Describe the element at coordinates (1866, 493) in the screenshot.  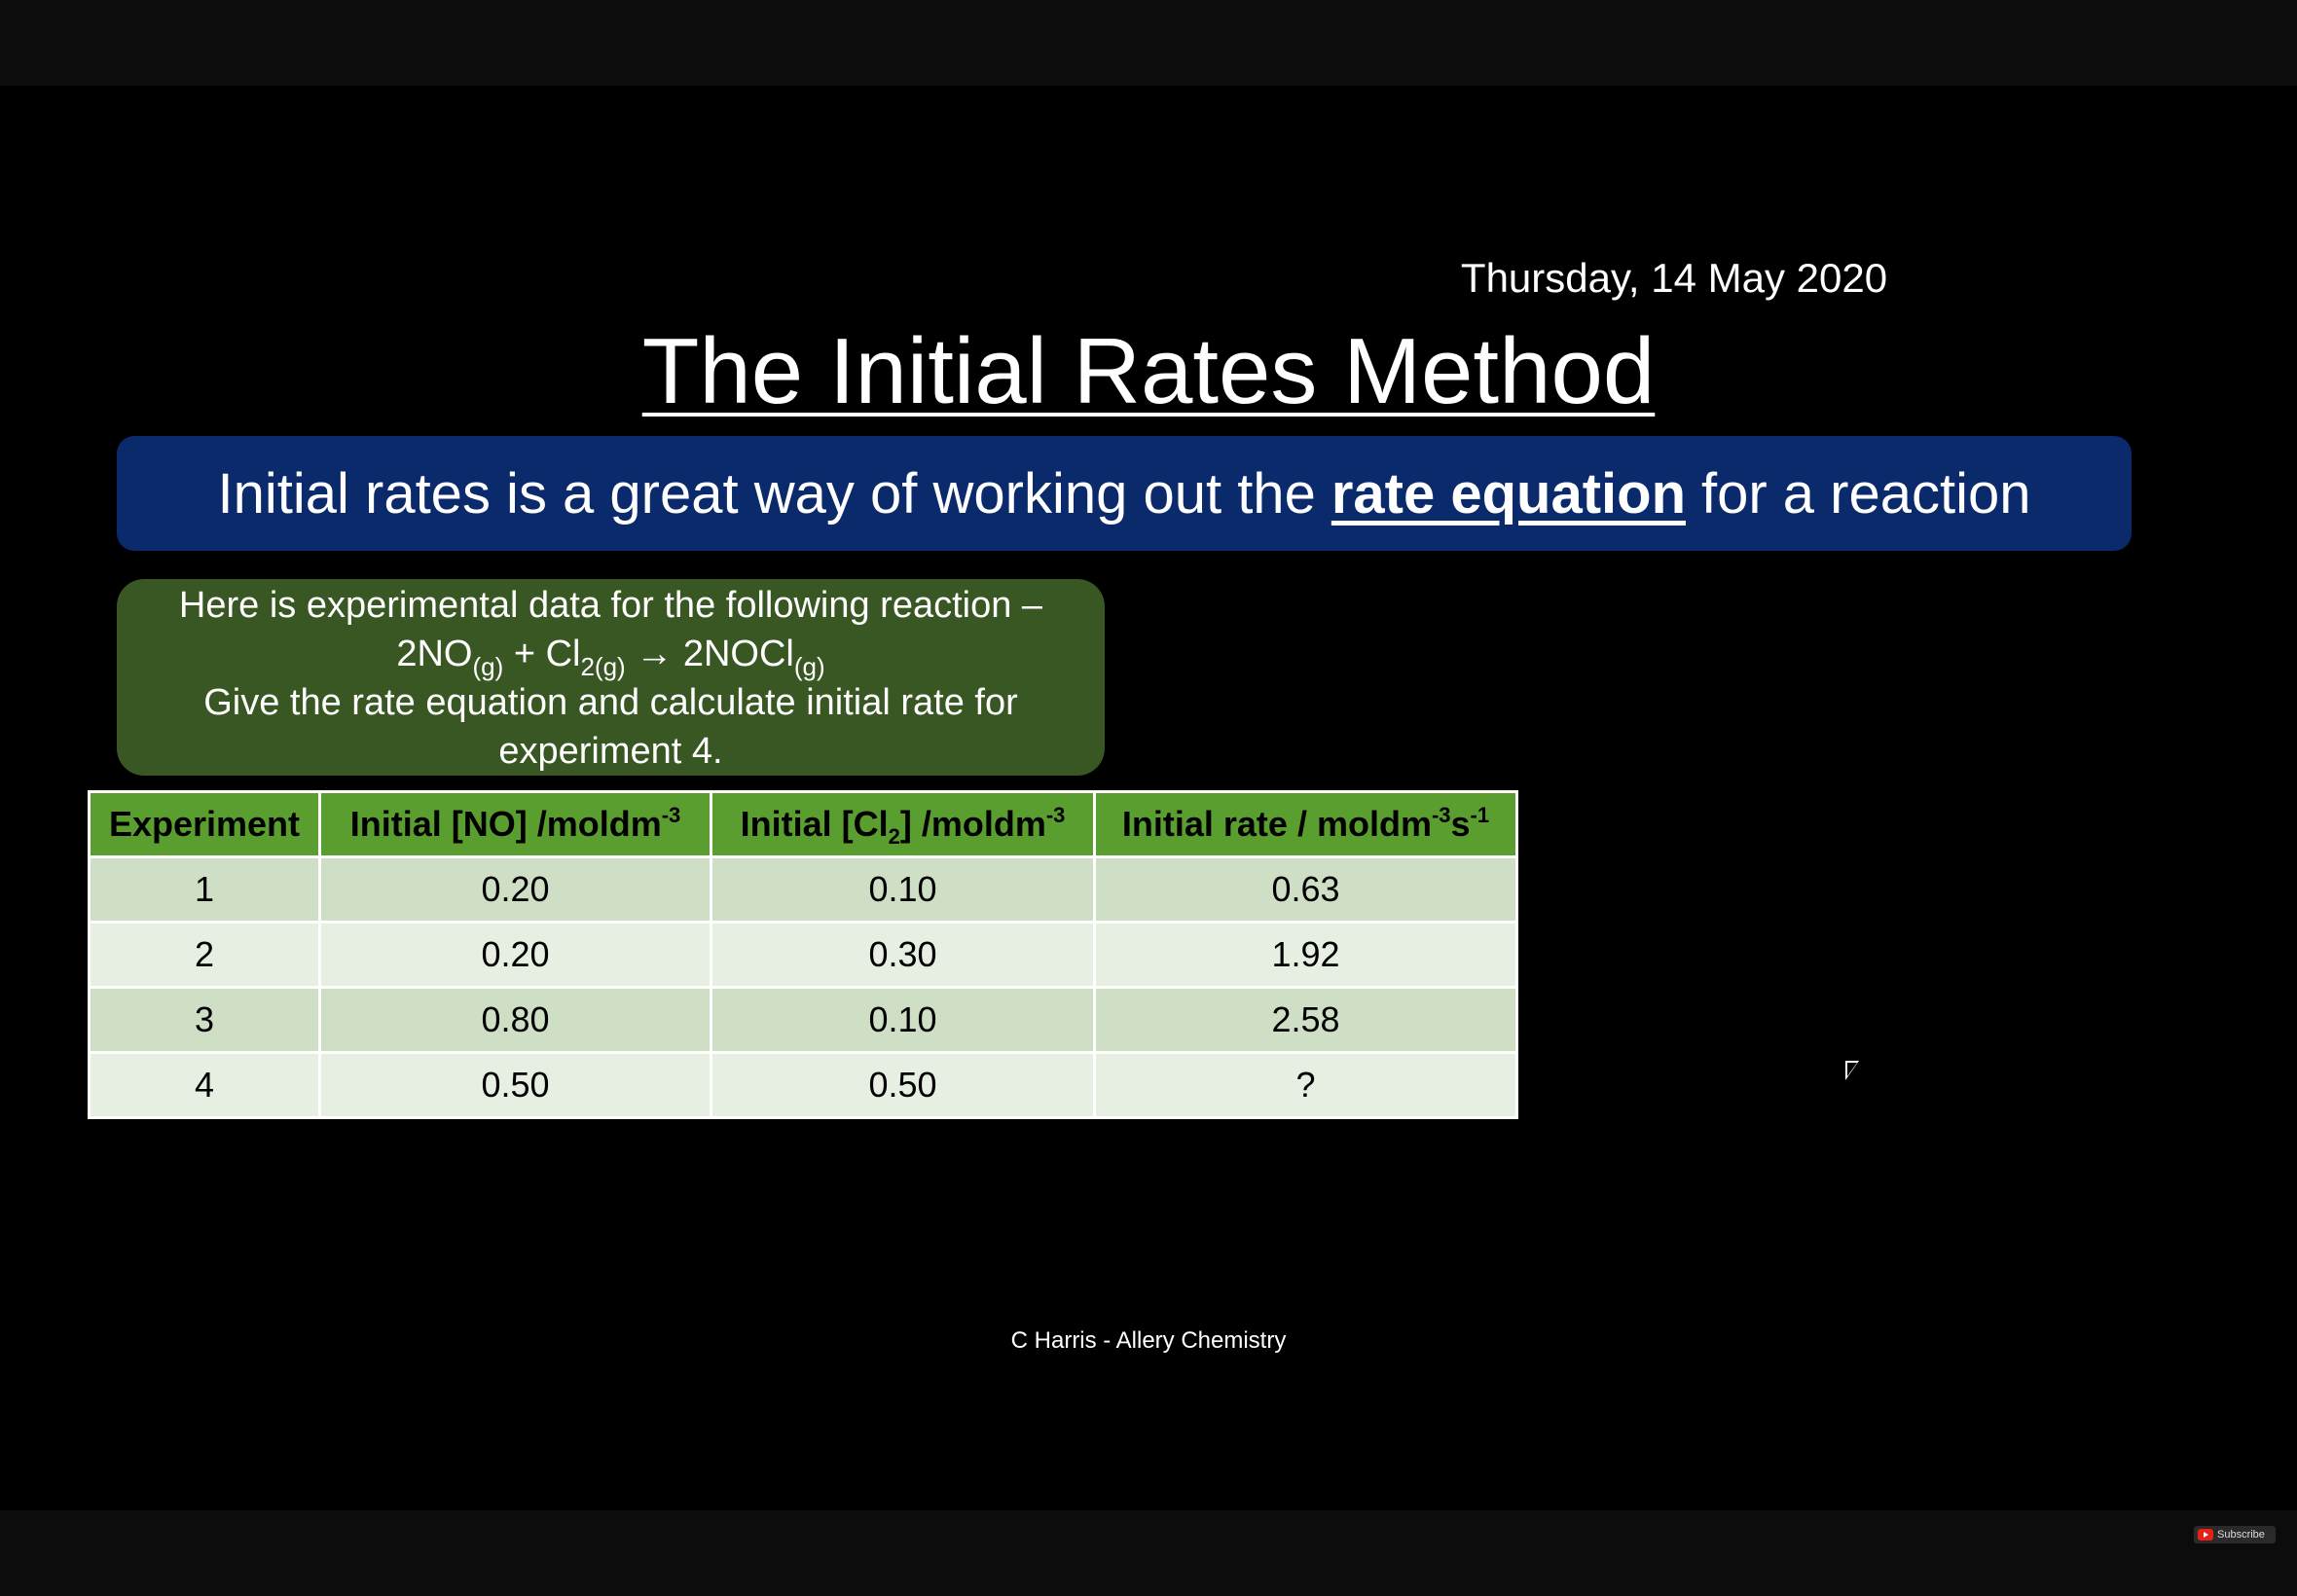
I see `banner-text-post: for a reaction` at that location.